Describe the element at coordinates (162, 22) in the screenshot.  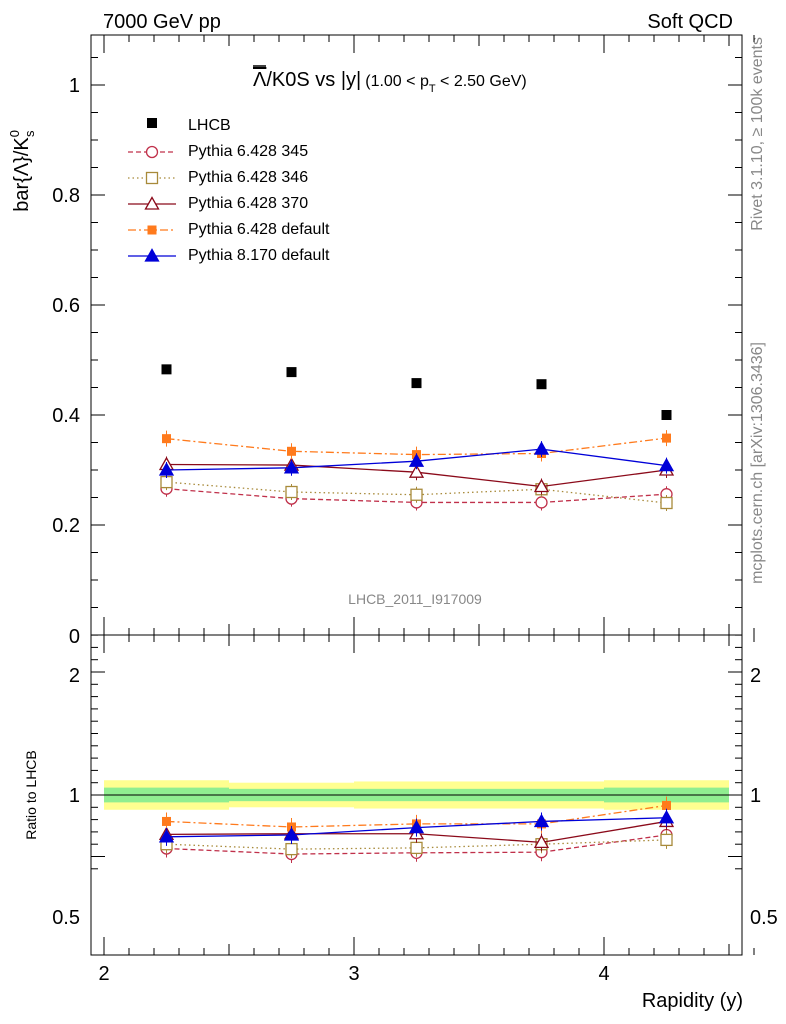
I see `header-left: 7000 GeV pp` at that location.